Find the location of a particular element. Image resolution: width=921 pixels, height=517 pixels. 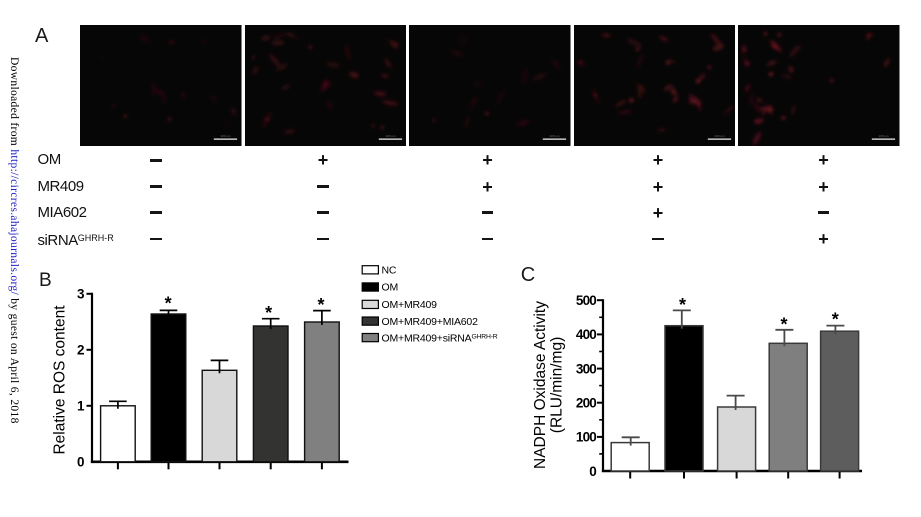

svg-text: NADPH Oxidase Activity is located at coordinates (540, 385).